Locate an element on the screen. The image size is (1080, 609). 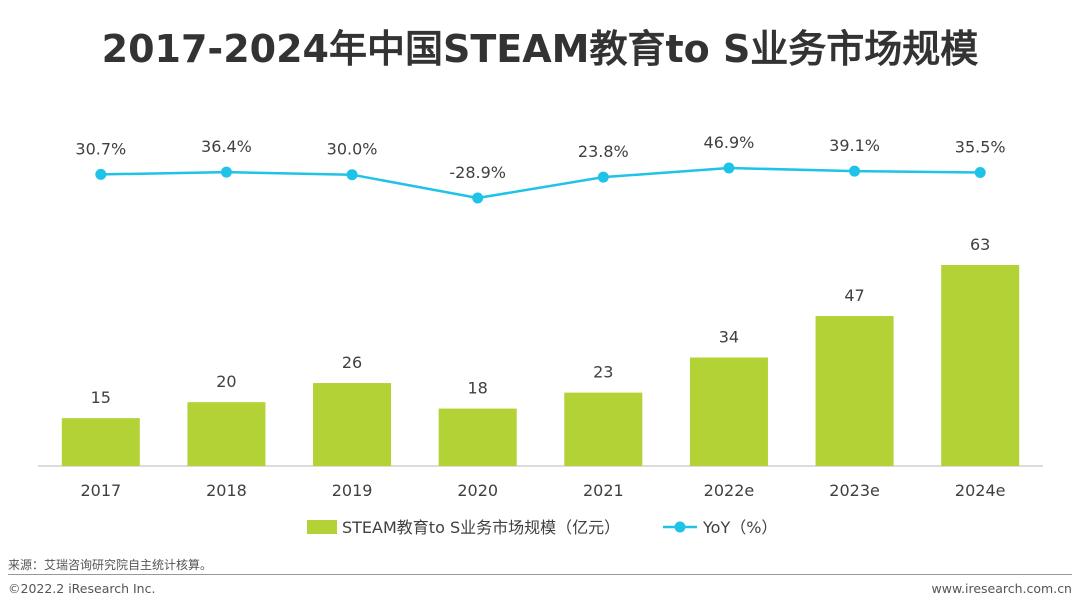
bar-2019 is located at coordinates (352, 424).